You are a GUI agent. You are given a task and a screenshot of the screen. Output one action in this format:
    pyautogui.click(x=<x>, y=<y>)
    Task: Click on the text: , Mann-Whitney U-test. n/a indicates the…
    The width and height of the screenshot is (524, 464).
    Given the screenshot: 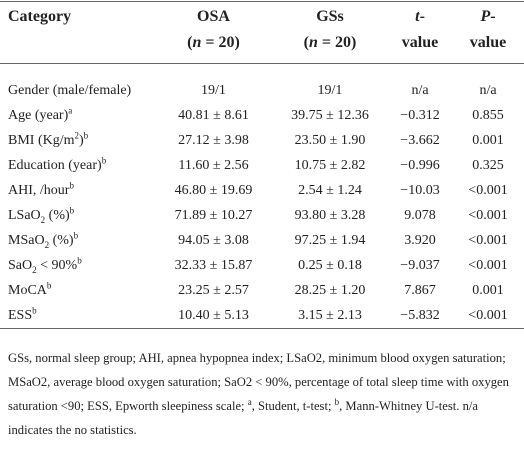 What is the action you would take?
    pyautogui.click(x=243, y=418)
    